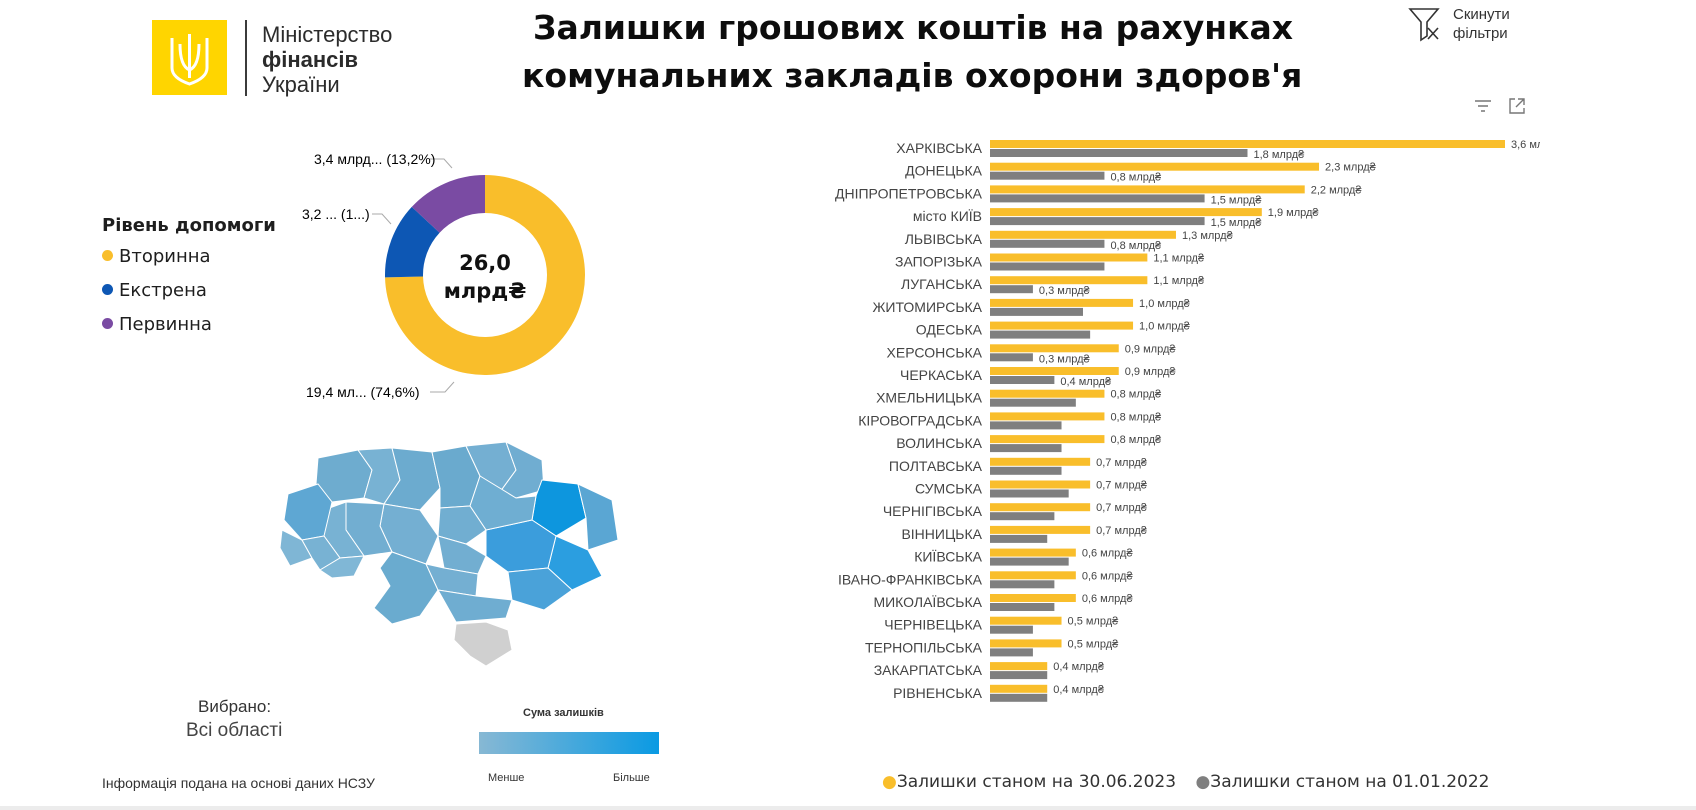 The height and width of the screenshot is (810, 1696). Describe the element at coordinates (1294, 213) in the screenshot. I see `bar-2023-label: 1,9 млрд₴` at that location.